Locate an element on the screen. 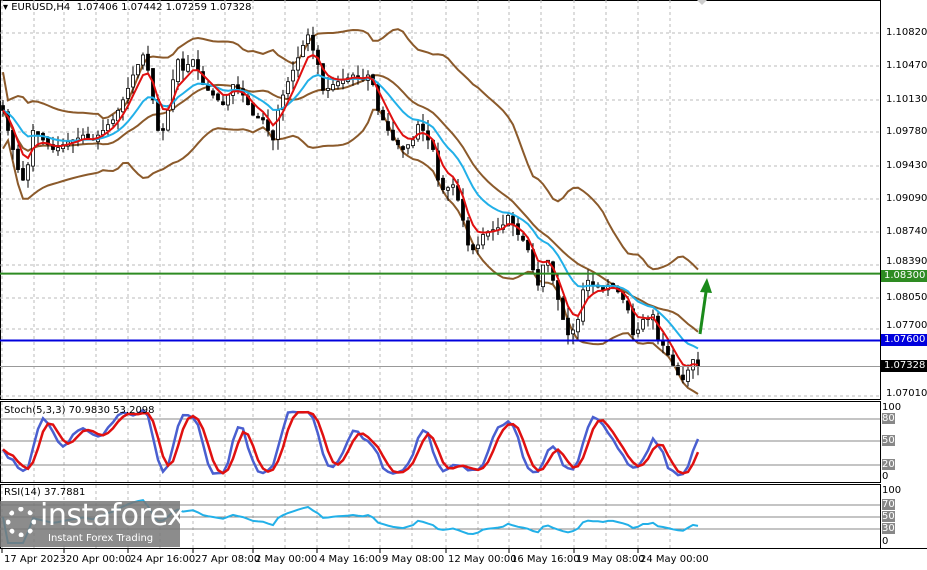 This screenshot has height=570, width=927. rsi-level-label: 100 is located at coordinates (892, 490).